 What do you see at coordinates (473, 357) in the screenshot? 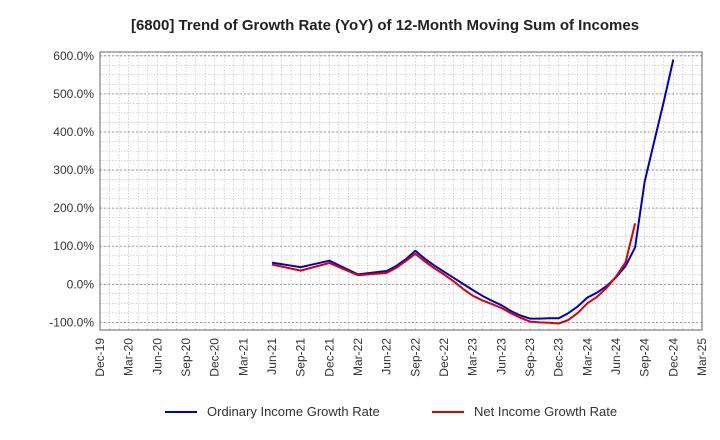
I see `x-tick-label: Mar-23` at bounding box center [473, 357].